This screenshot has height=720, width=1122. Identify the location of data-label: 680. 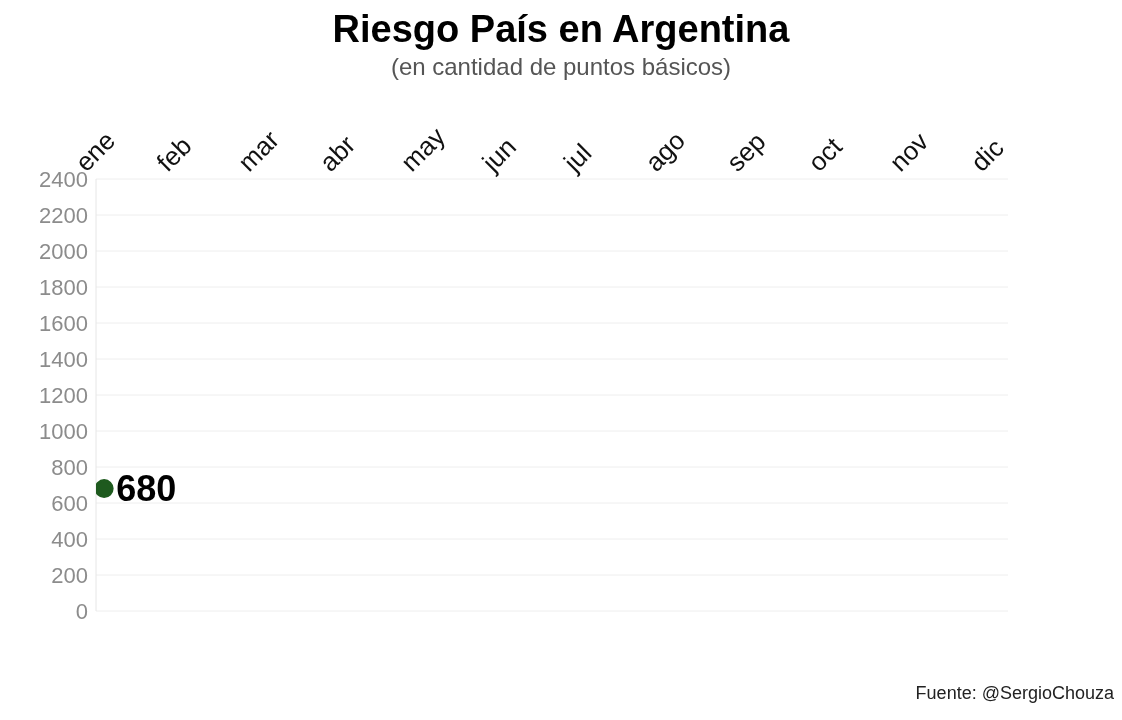
(146, 489).